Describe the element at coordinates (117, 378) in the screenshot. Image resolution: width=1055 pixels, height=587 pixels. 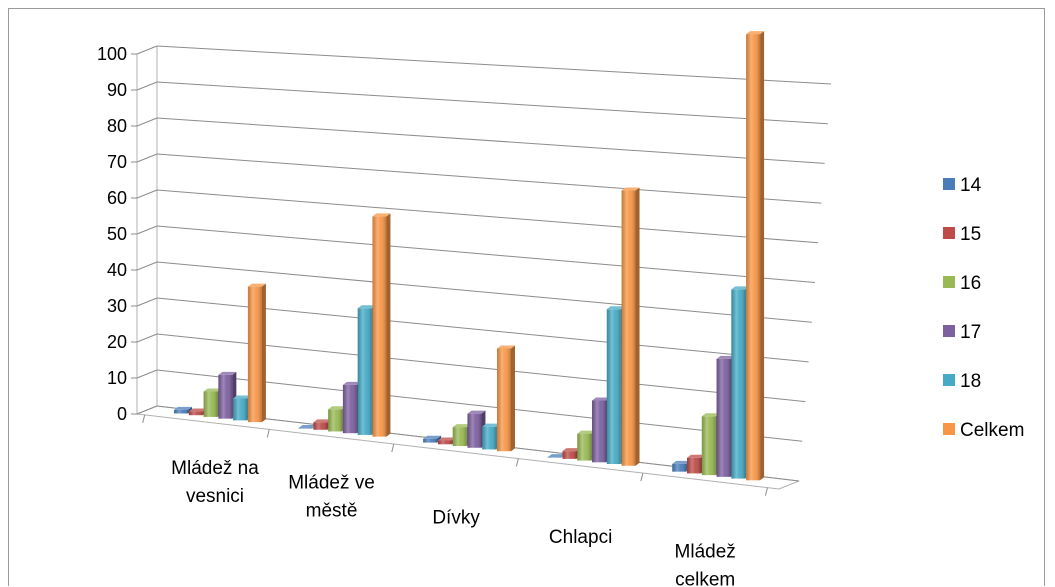
I see `y-tick-label: 10` at that location.